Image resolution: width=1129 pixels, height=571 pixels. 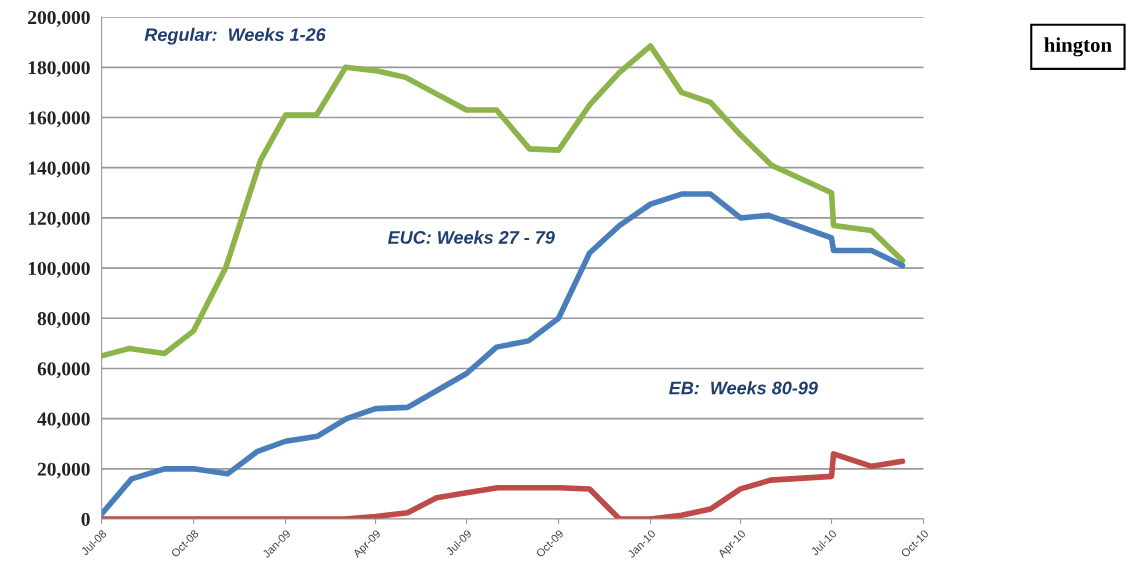 What do you see at coordinates (63, 470) in the screenshot?
I see `y-tick-label: 20,000` at bounding box center [63, 470].